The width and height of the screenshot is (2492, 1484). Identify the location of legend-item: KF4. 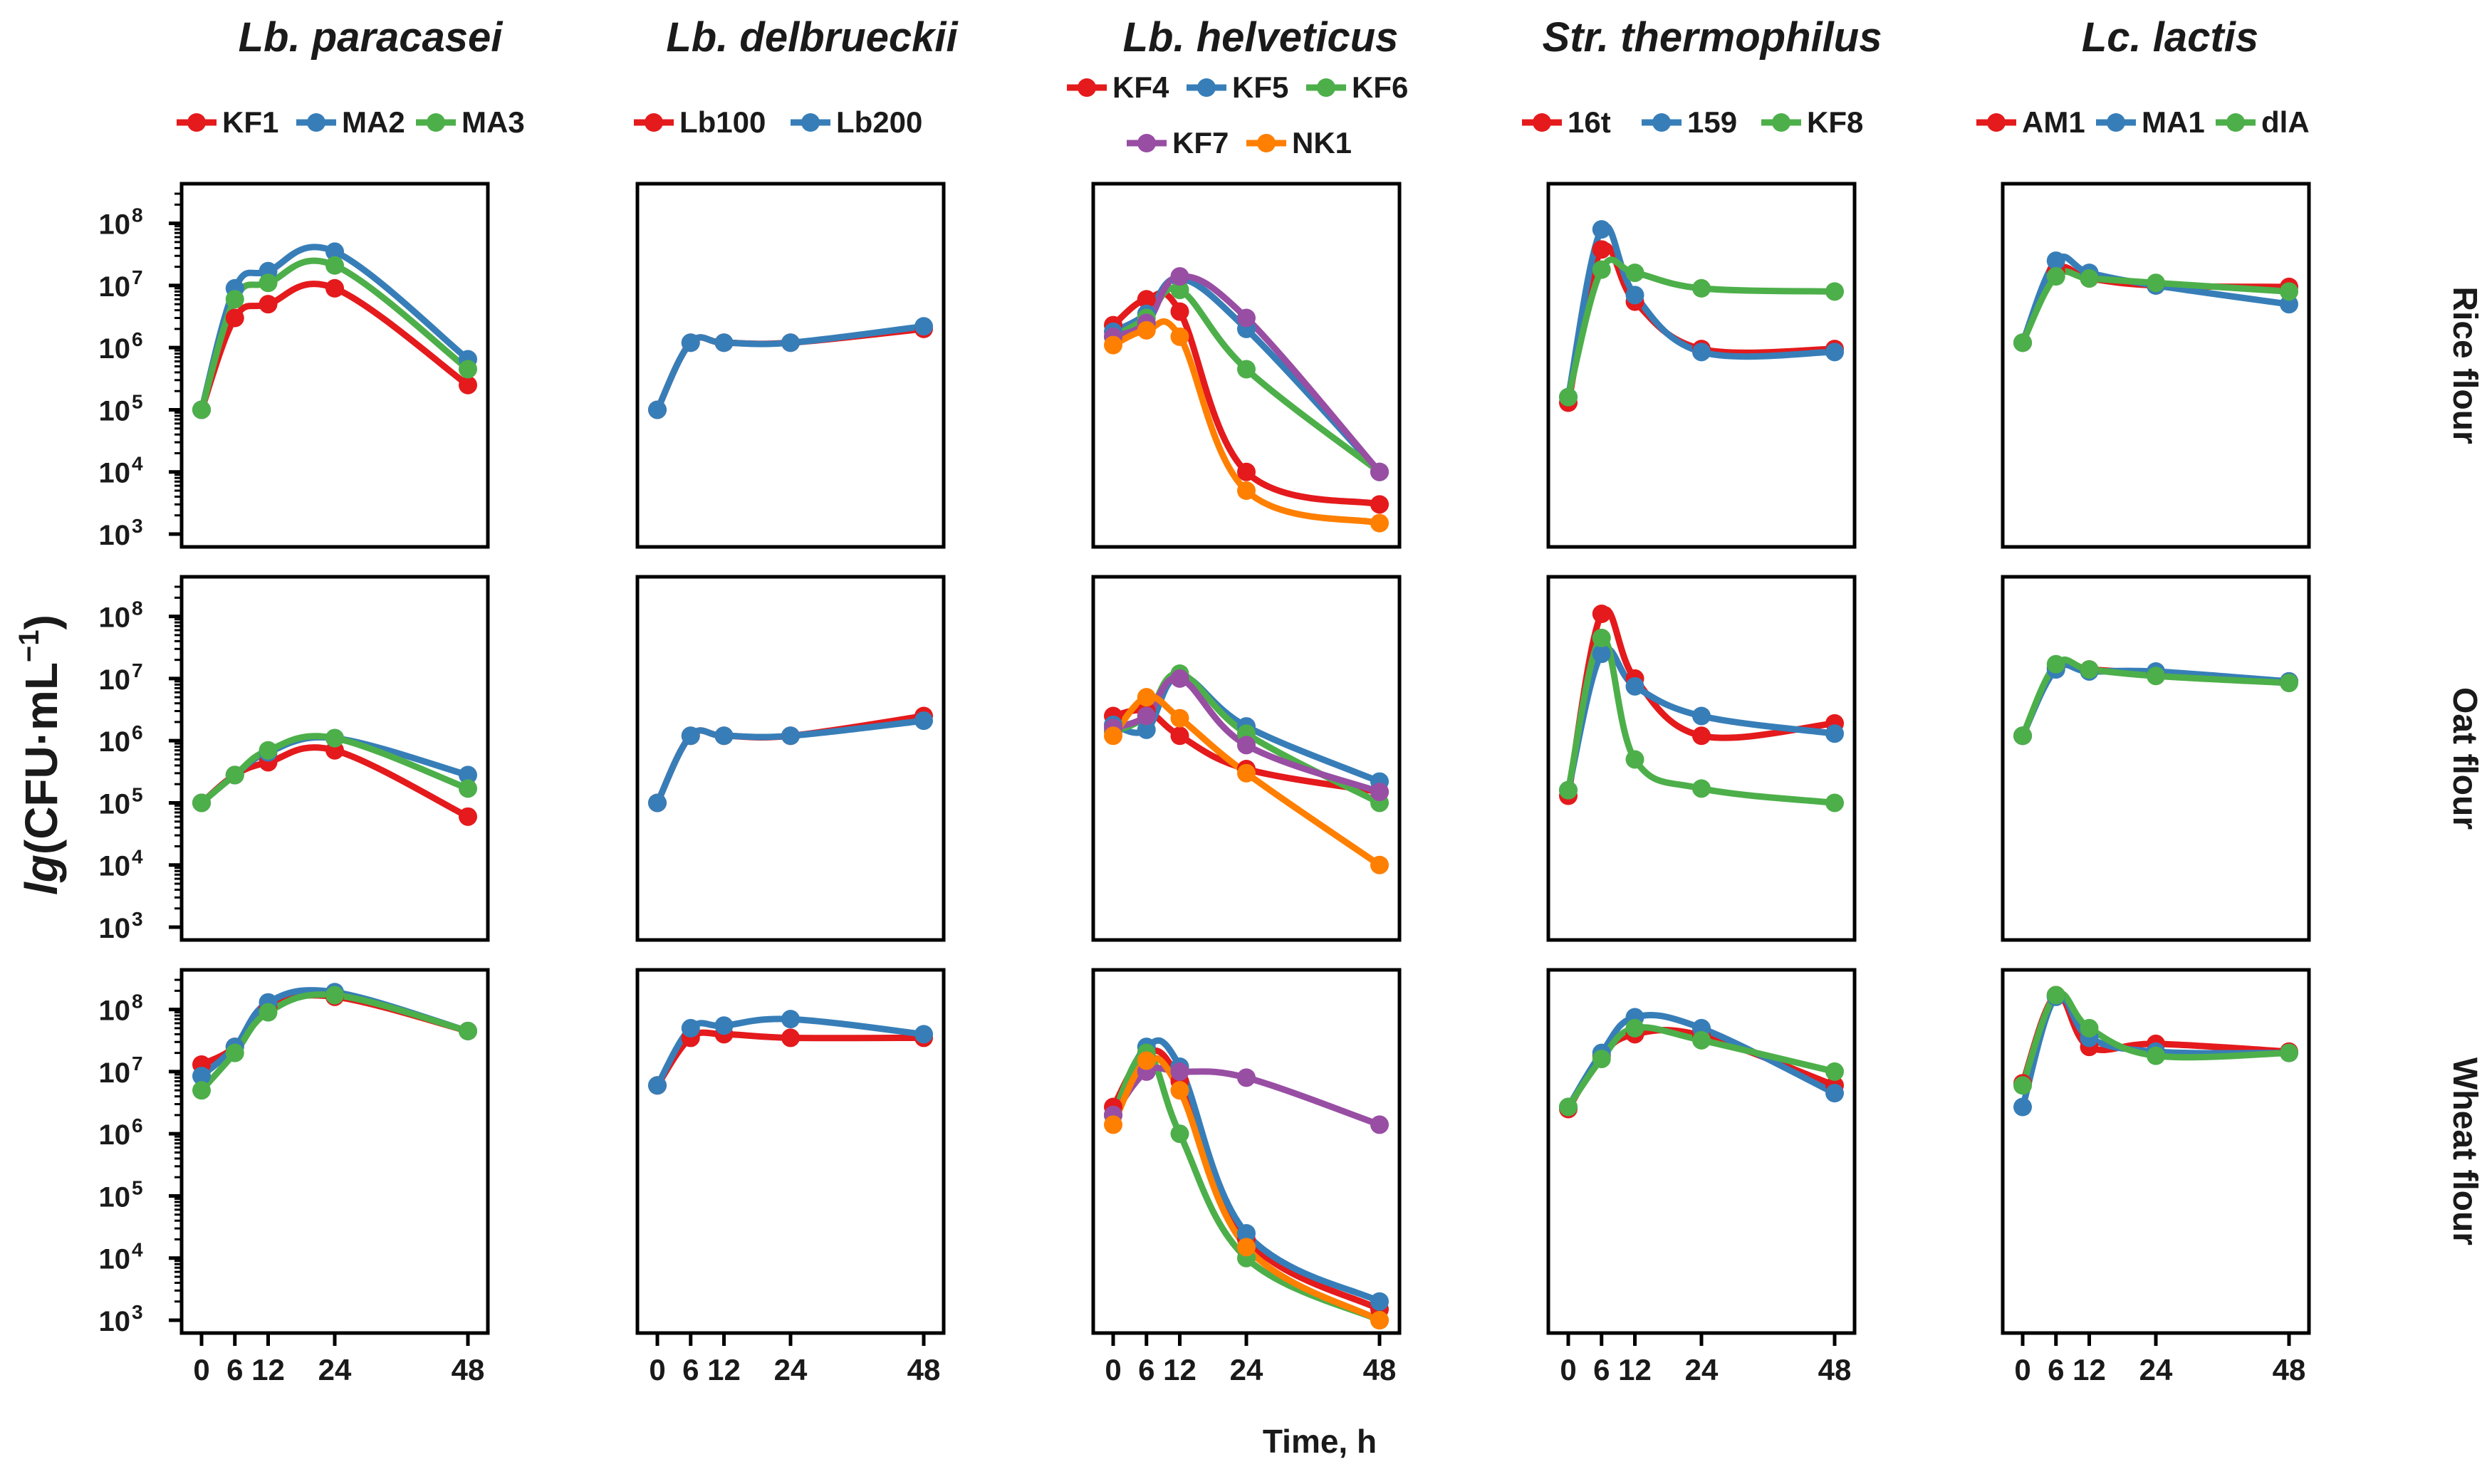
(1118, 87).